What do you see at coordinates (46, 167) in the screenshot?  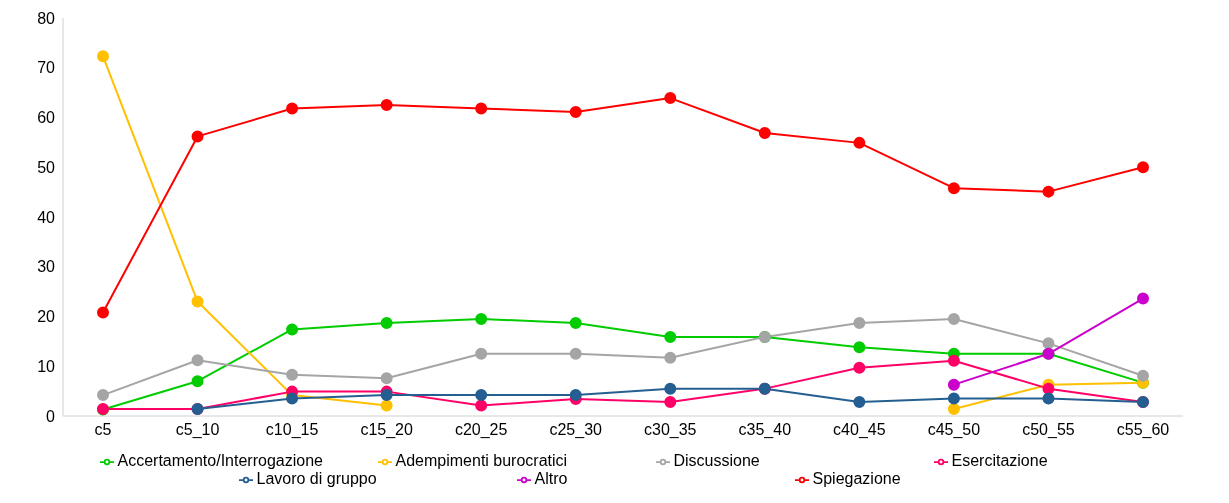 I see `y-tick-label: 50` at bounding box center [46, 167].